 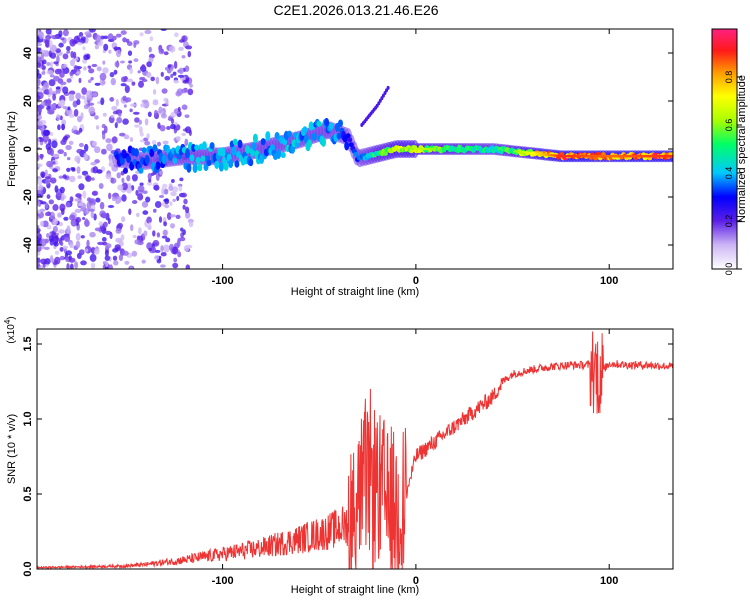 What do you see at coordinates (355, 292) in the screenshot?
I see `spectrogram-x-label: Height of straight line (km)` at bounding box center [355, 292].